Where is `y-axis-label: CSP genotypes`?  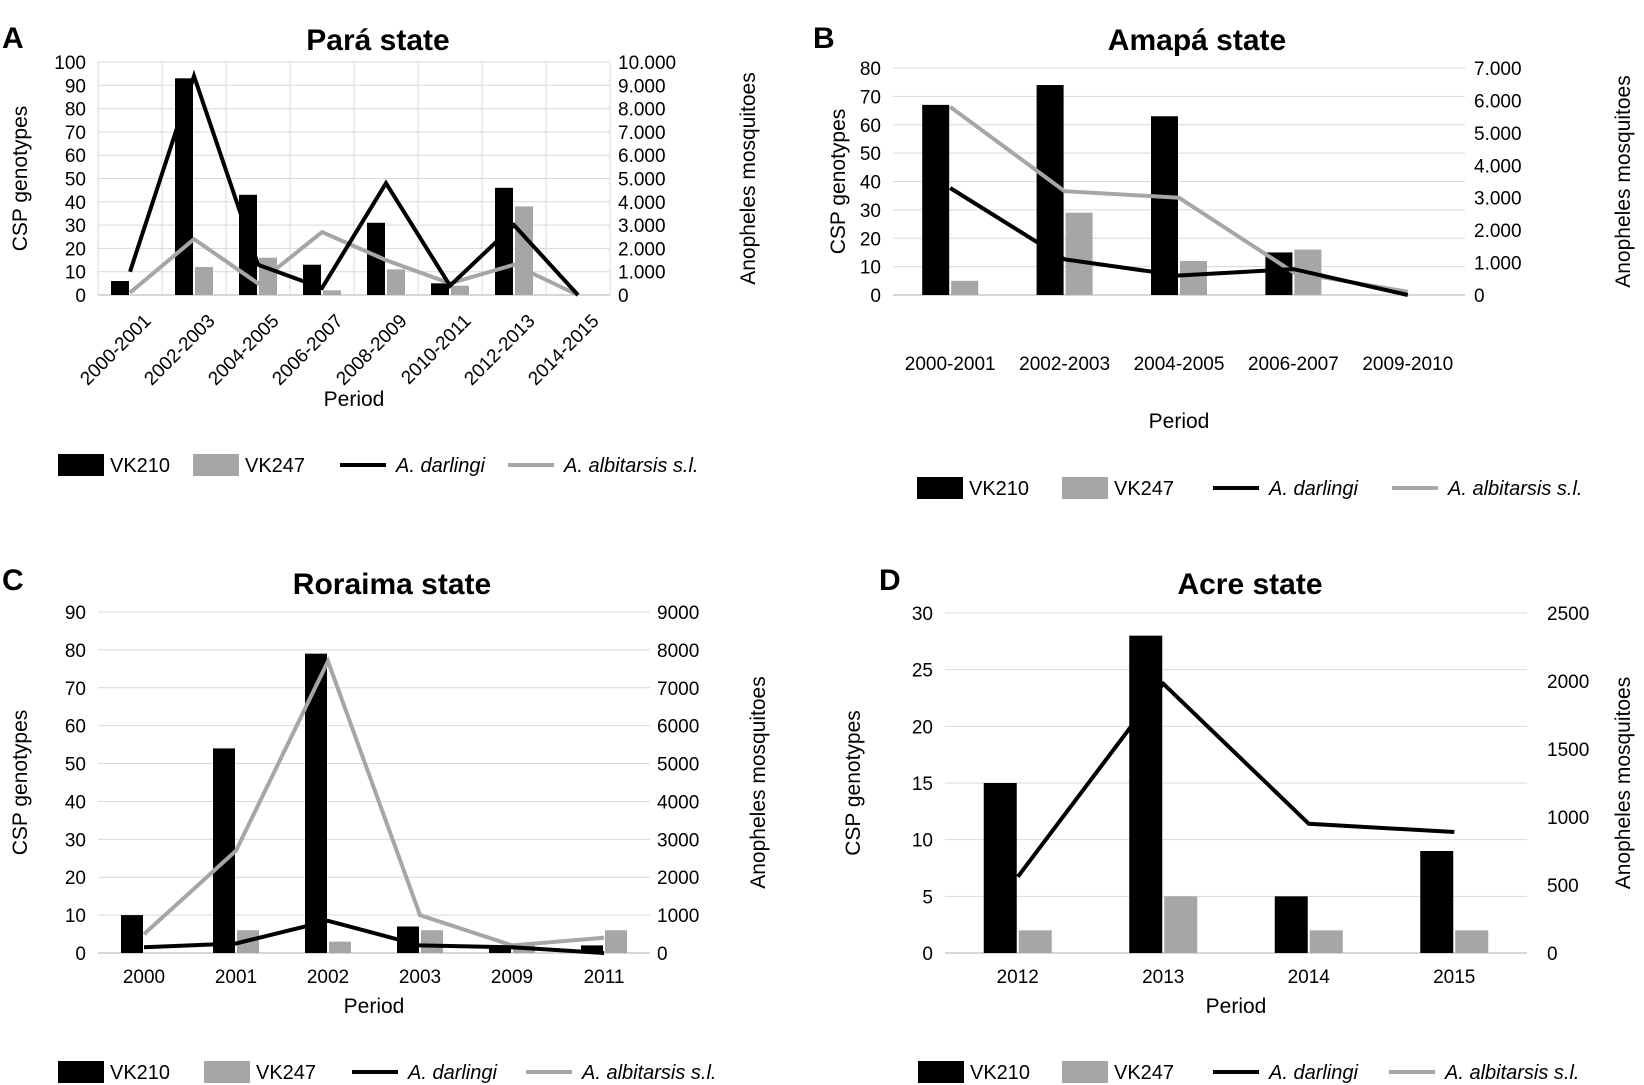 y-axis-label: CSP genotypes is located at coordinates (20, 783).